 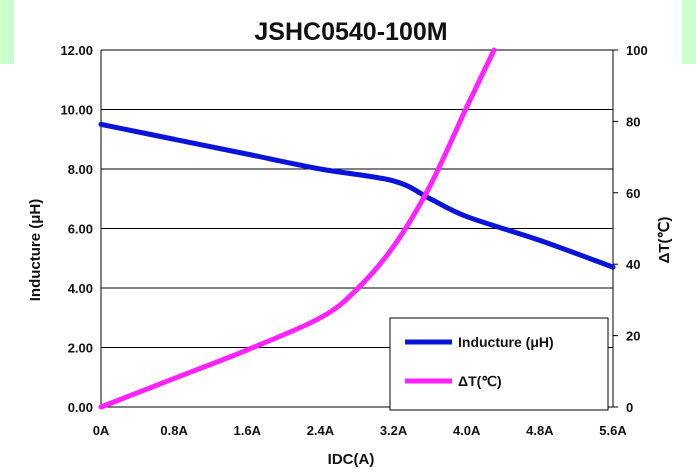 What do you see at coordinates (633, 121) in the screenshot?
I see `y2-tick-label: 80` at bounding box center [633, 121].